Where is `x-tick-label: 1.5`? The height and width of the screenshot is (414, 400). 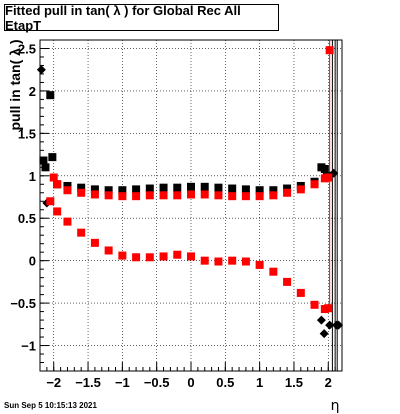
x-tick-label: 1.5 is located at coordinates (294, 382).